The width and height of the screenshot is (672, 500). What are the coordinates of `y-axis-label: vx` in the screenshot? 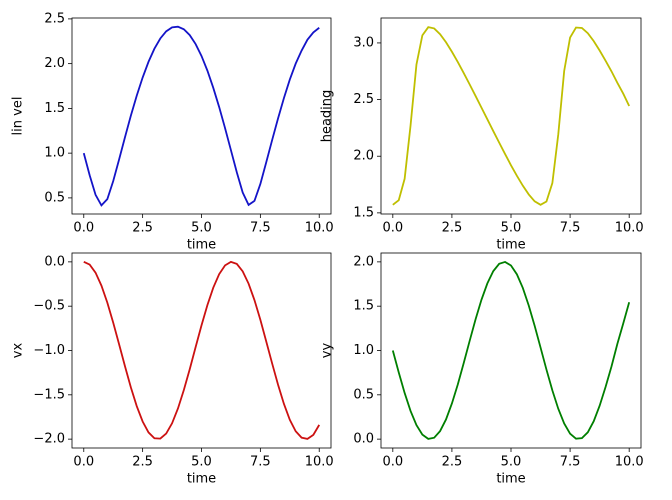 It's located at (18, 351).